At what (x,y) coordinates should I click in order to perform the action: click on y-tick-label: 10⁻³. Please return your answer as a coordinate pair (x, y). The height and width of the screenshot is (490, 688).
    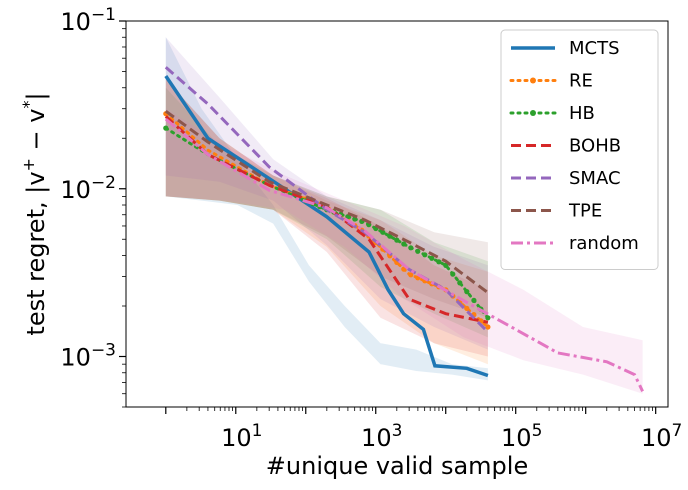
    Looking at the image, I should click on (88, 356).